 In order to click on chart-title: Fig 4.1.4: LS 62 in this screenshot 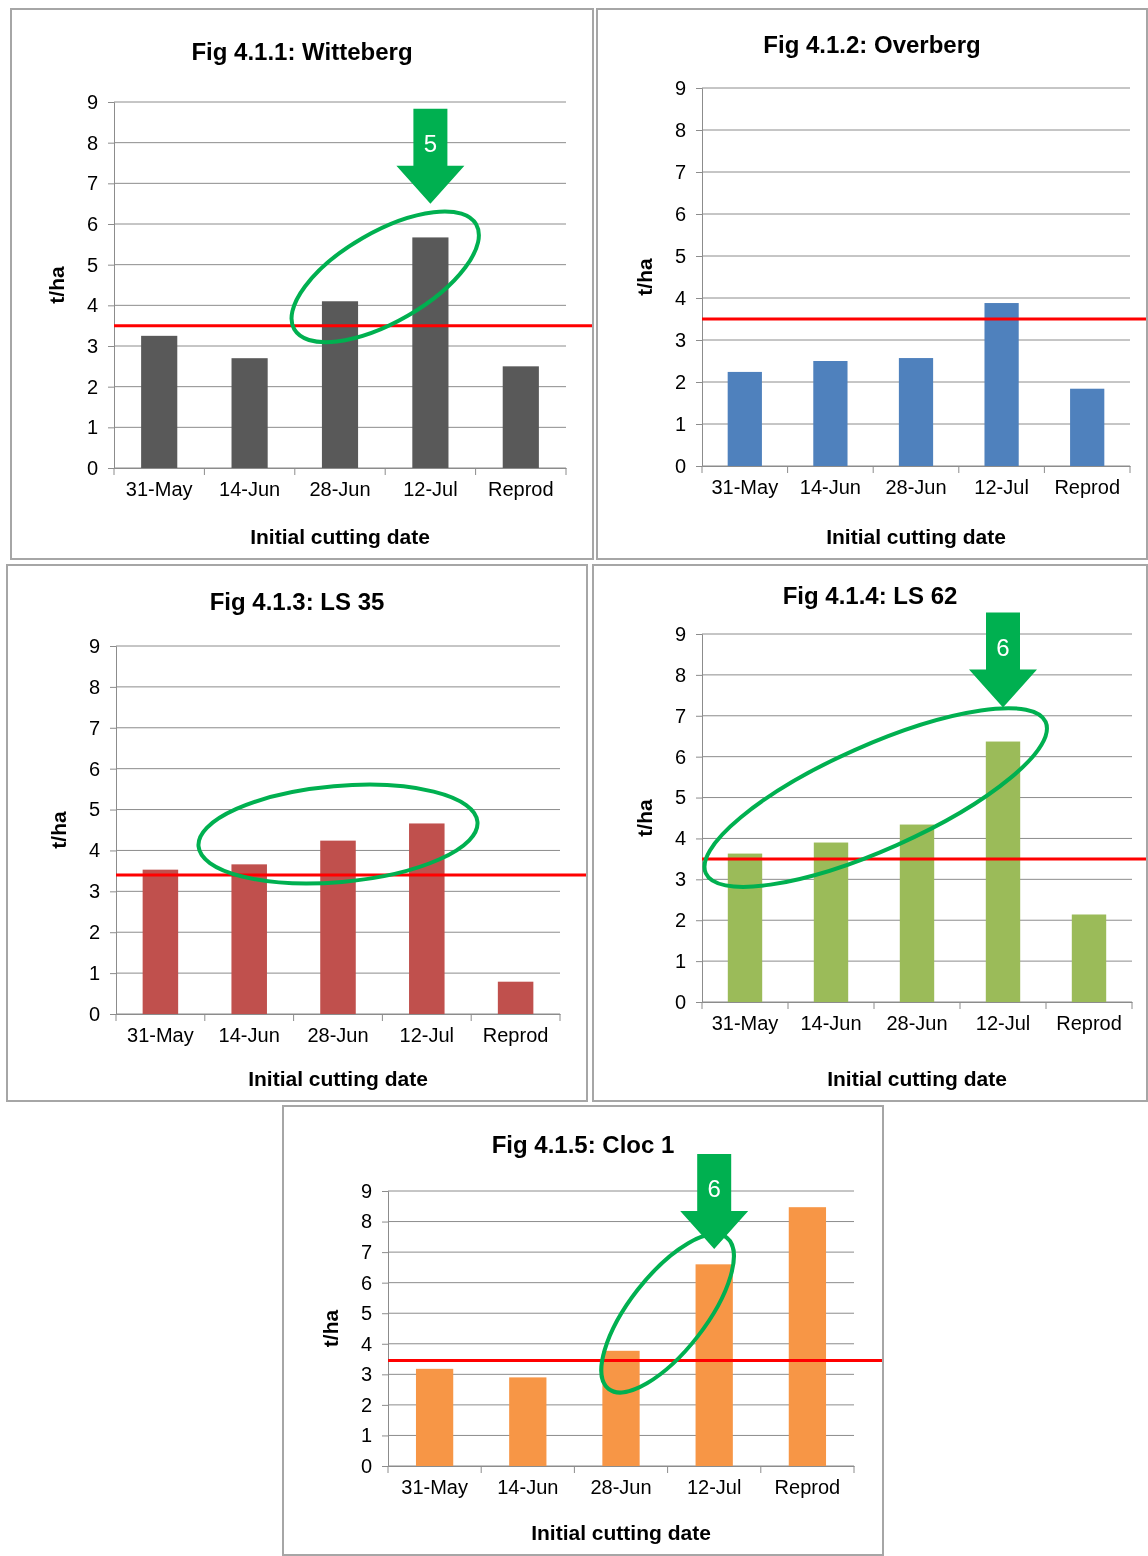, I will do `click(870, 595)`.